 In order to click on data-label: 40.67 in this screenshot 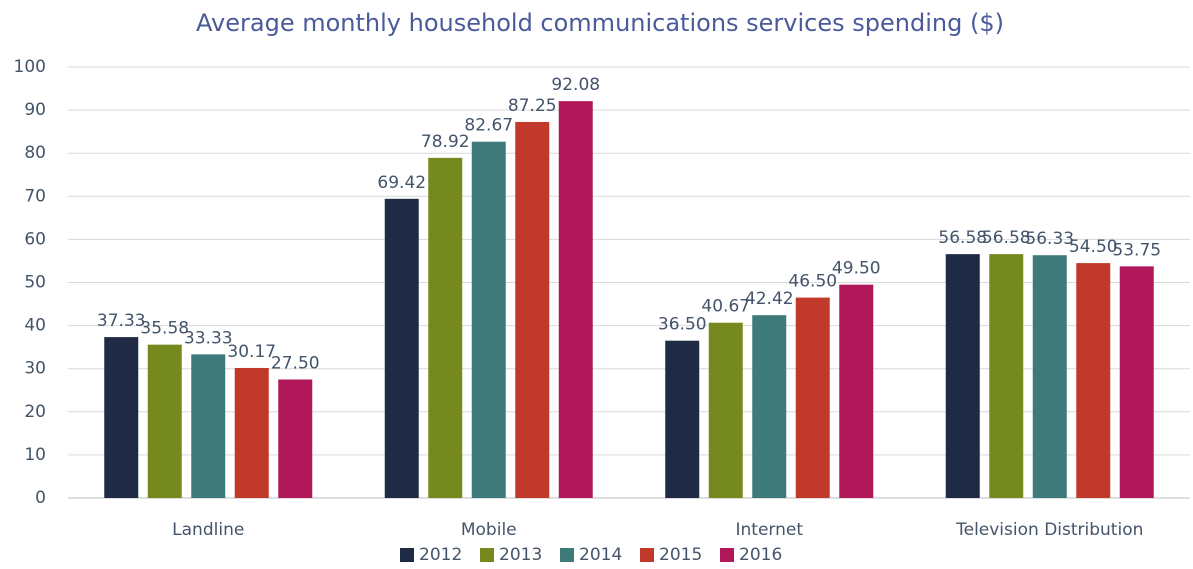, I will do `click(725, 307)`.